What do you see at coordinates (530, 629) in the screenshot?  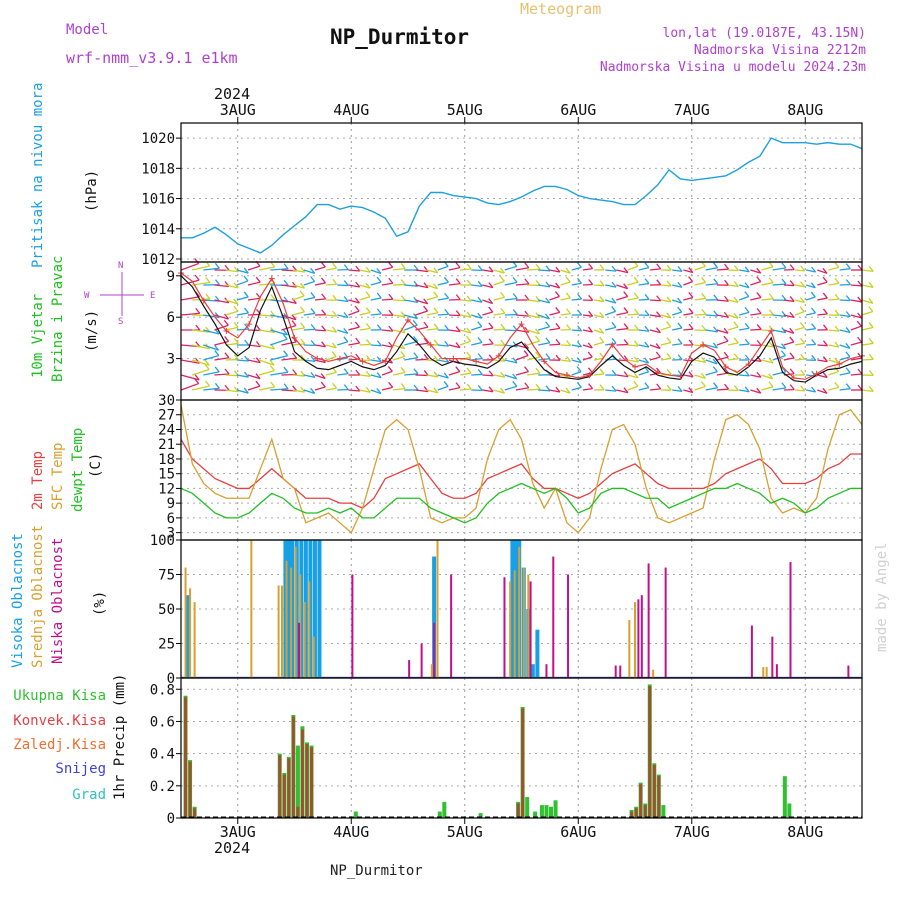 I see `low-cloud-bar` at bounding box center [530, 629].